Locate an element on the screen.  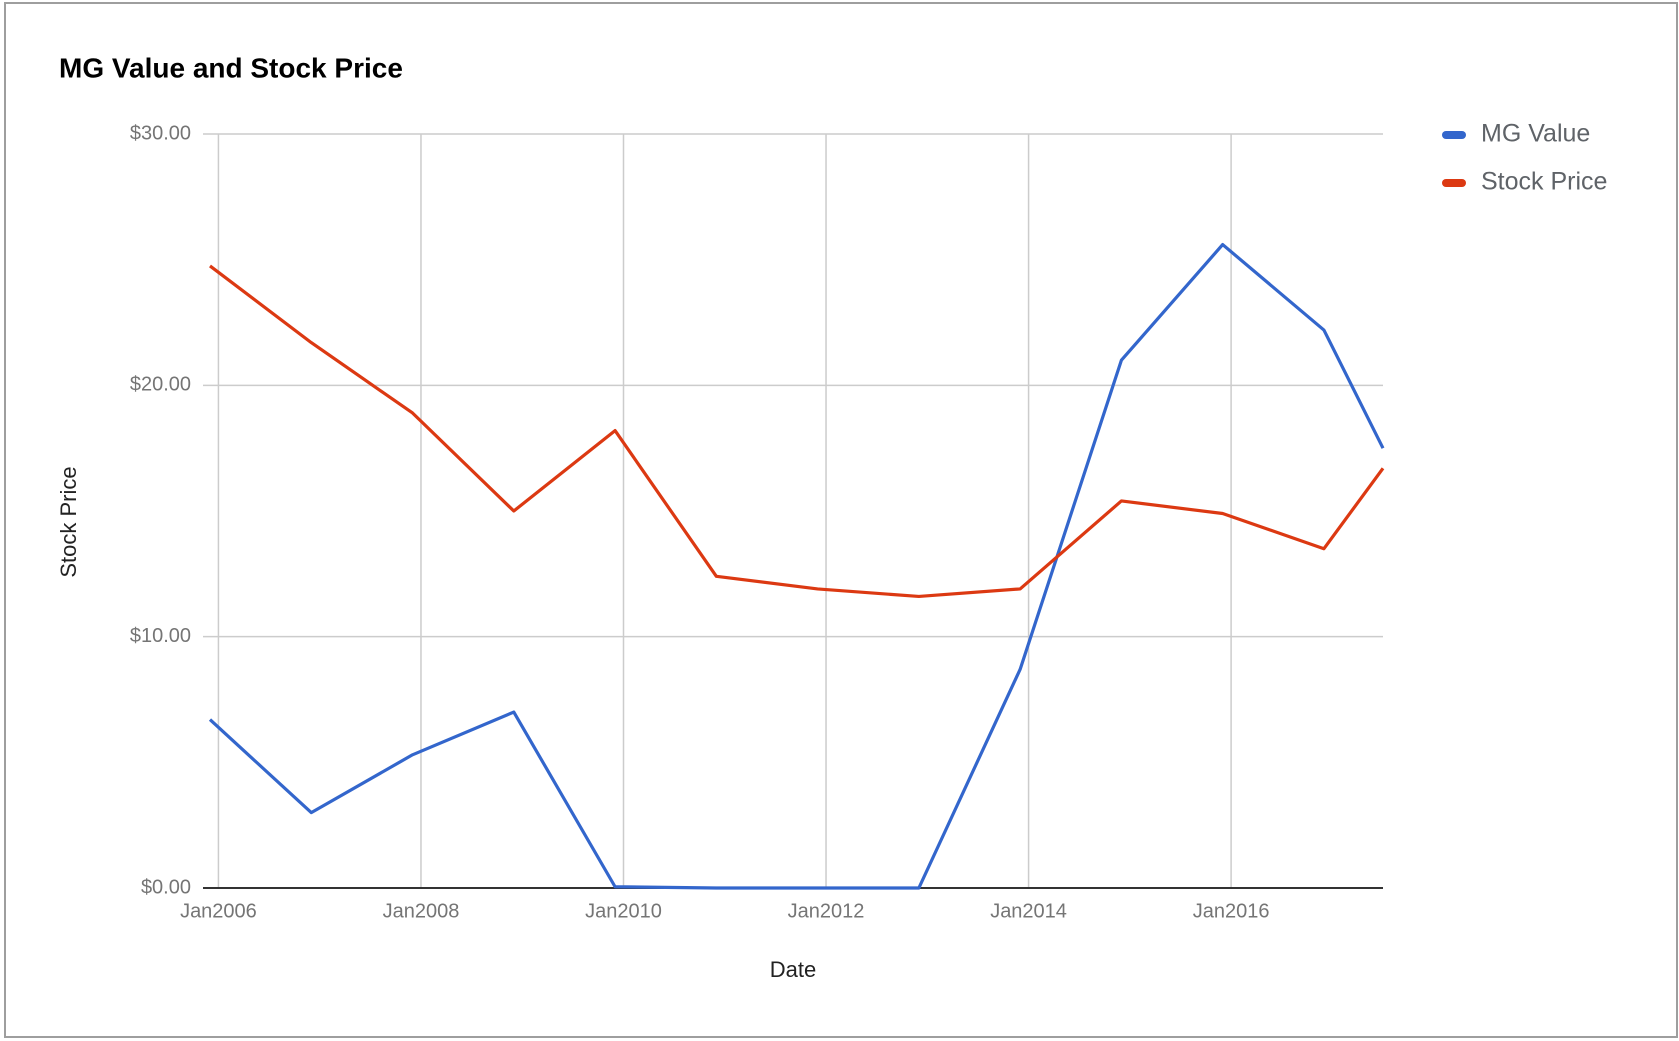
y-tick-label: $0.00 is located at coordinates (166, 887).